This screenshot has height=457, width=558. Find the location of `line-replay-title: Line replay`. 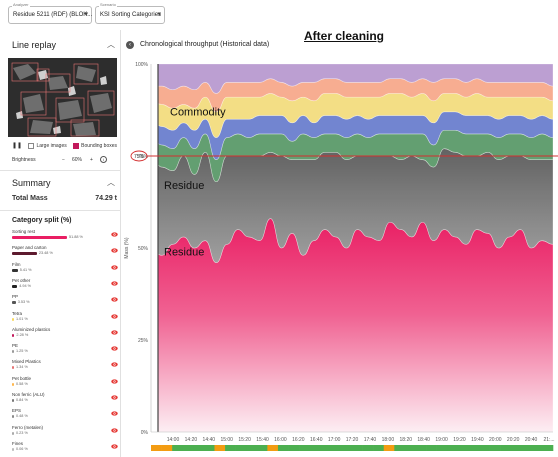

line-replay-title: Line replay is located at coordinates (34, 45).